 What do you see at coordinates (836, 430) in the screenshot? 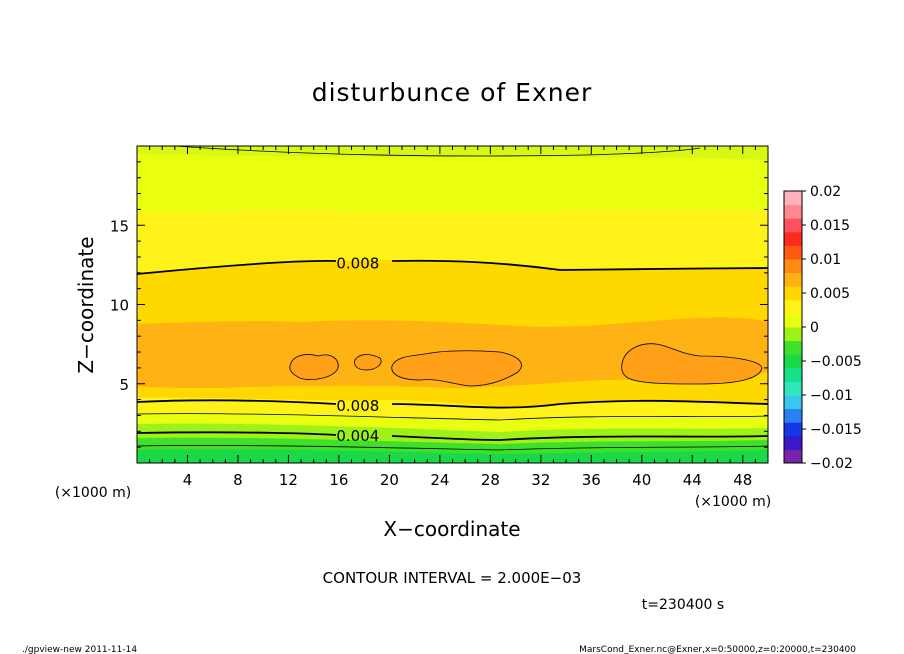
I see `colorbar-label: −0.015` at bounding box center [836, 430].